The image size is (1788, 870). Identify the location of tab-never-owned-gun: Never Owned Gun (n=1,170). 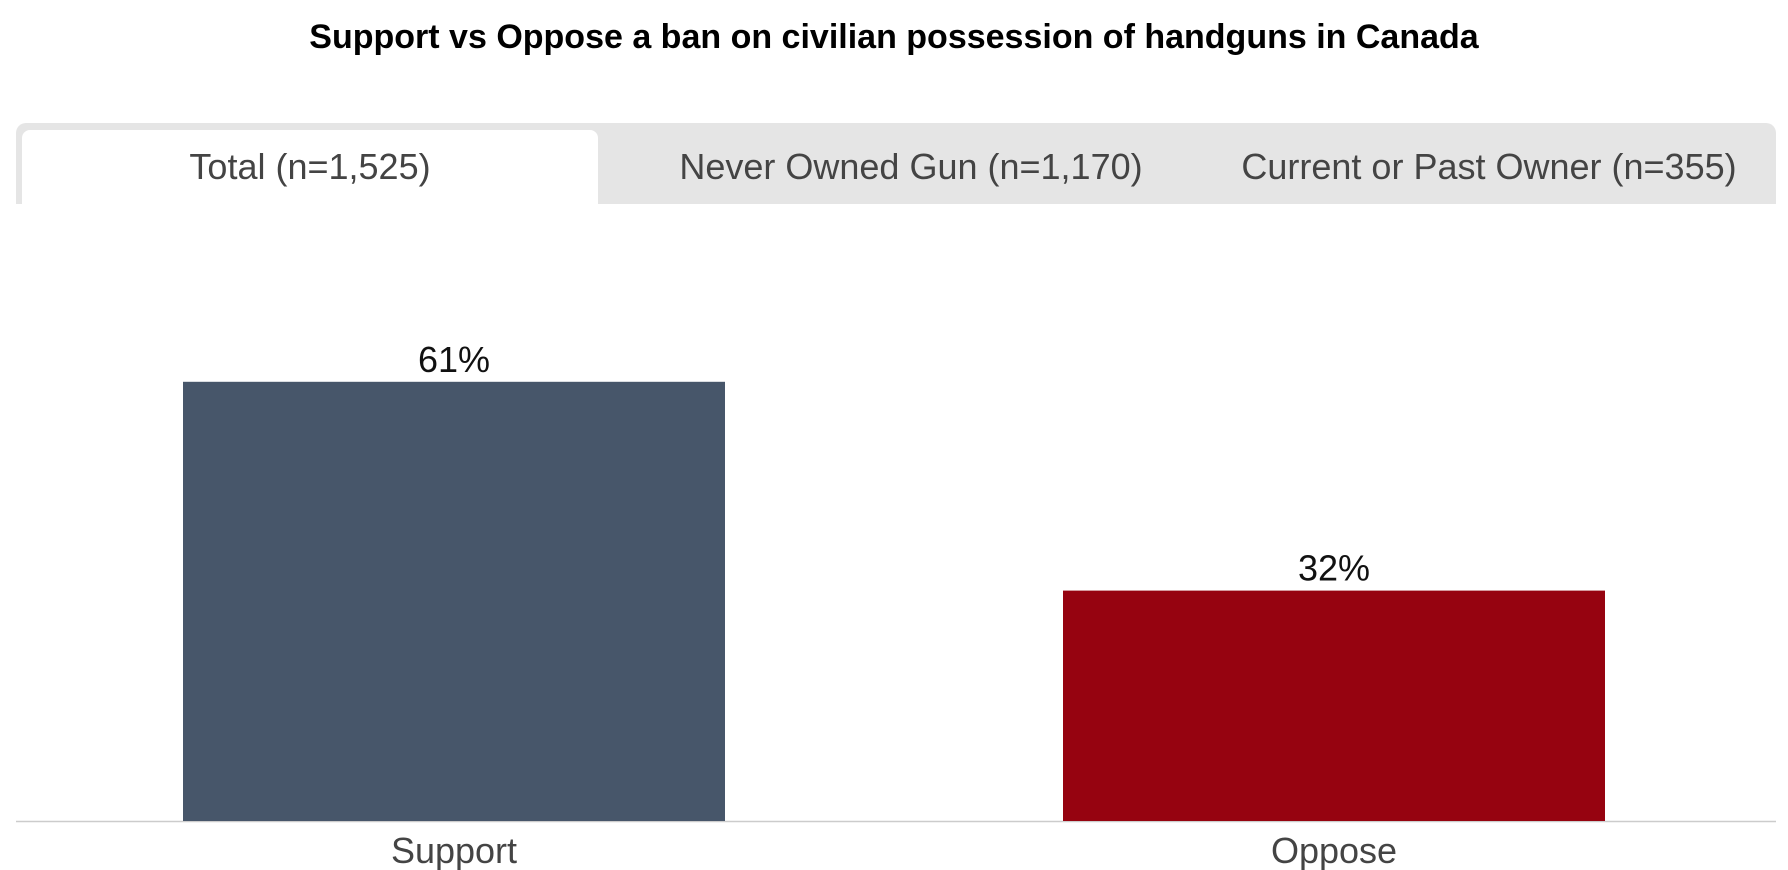
(911, 166).